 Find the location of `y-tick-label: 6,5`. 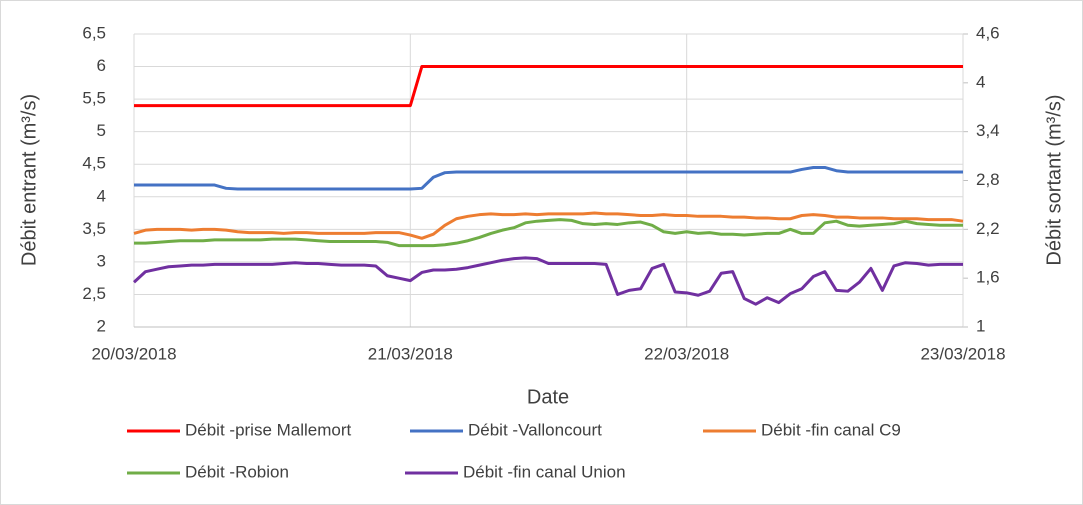

y-tick-label: 6,5 is located at coordinates (94, 32).